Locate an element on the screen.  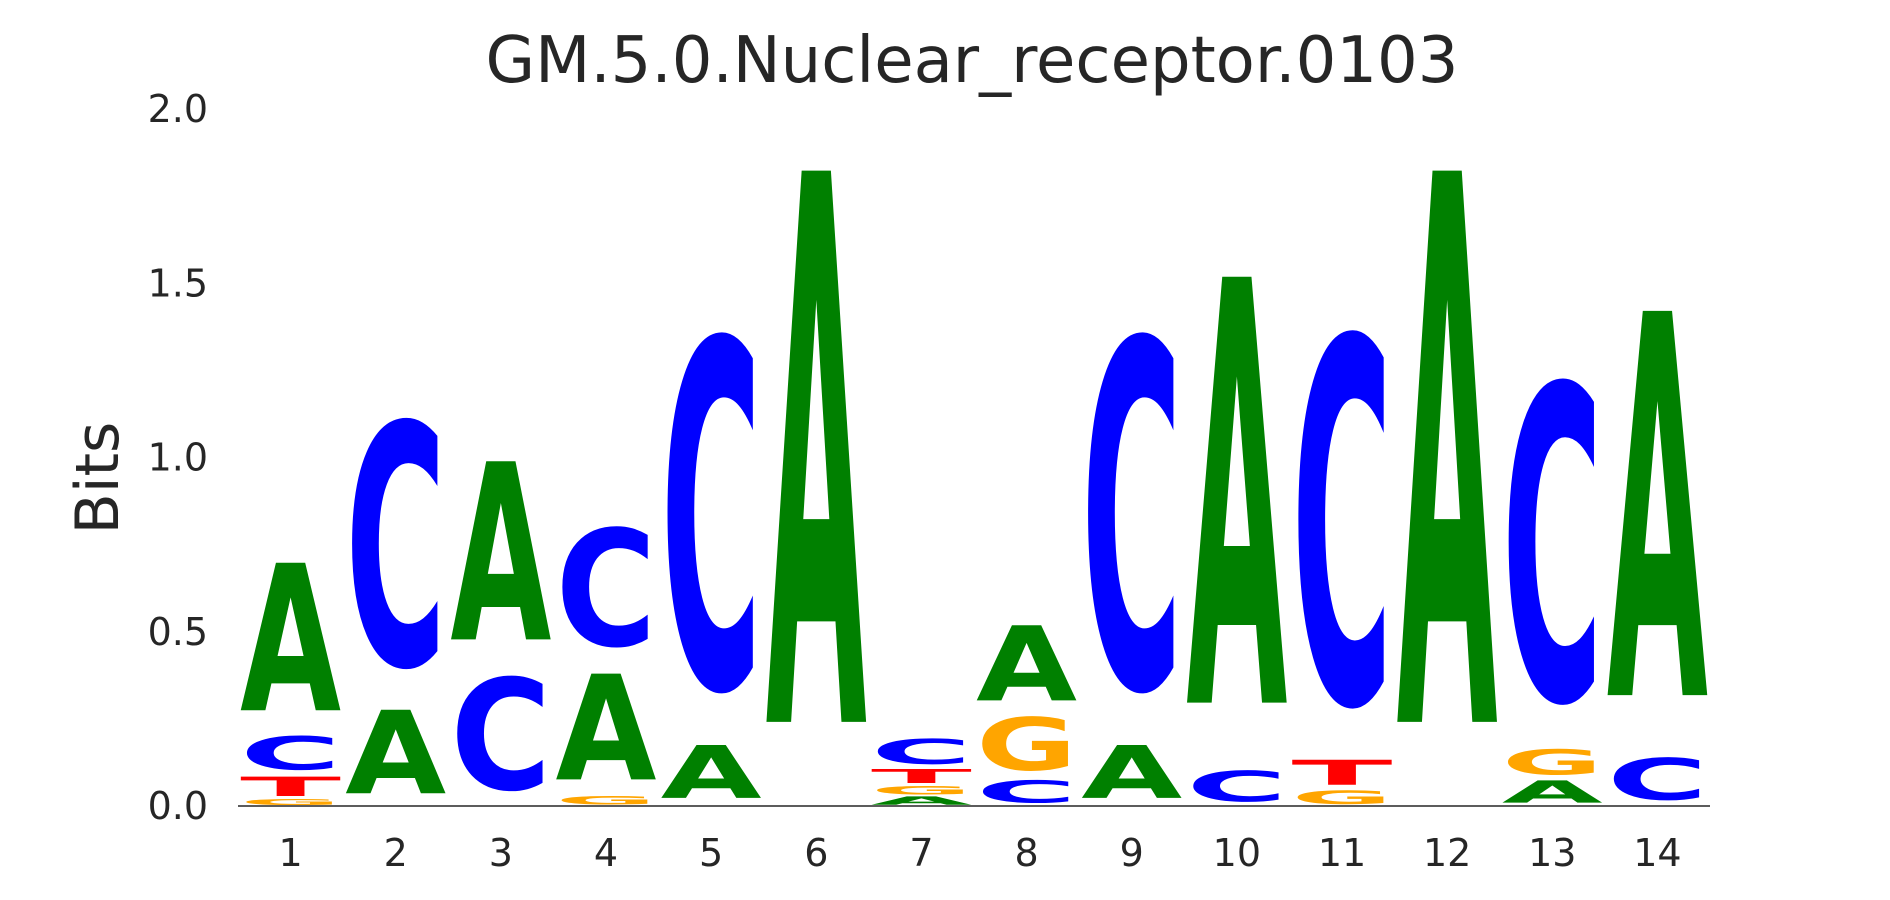
x-tick-label: 7 is located at coordinates (921, 853).